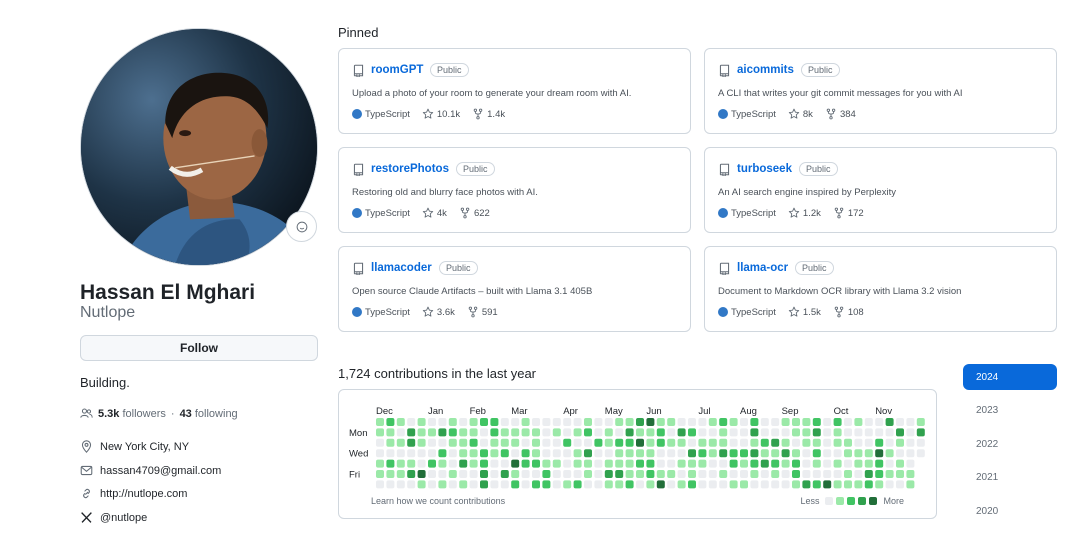  Describe the element at coordinates (438, 501) in the screenshot. I see `learn-contributions-link: Learn how we count contributions` at that location.